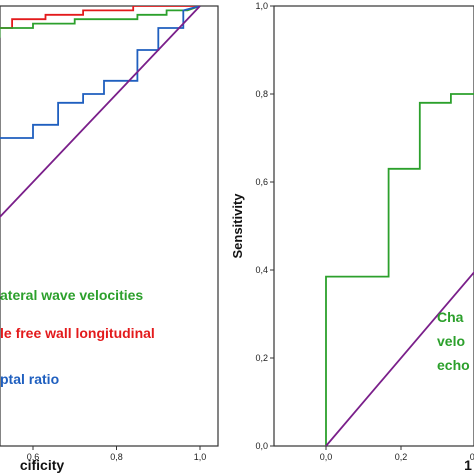 Image resolution: width=474 pixels, height=474 pixels. Describe the element at coordinates (237, 226) in the screenshot. I see `y-axis-title: Sensitivity` at that location.